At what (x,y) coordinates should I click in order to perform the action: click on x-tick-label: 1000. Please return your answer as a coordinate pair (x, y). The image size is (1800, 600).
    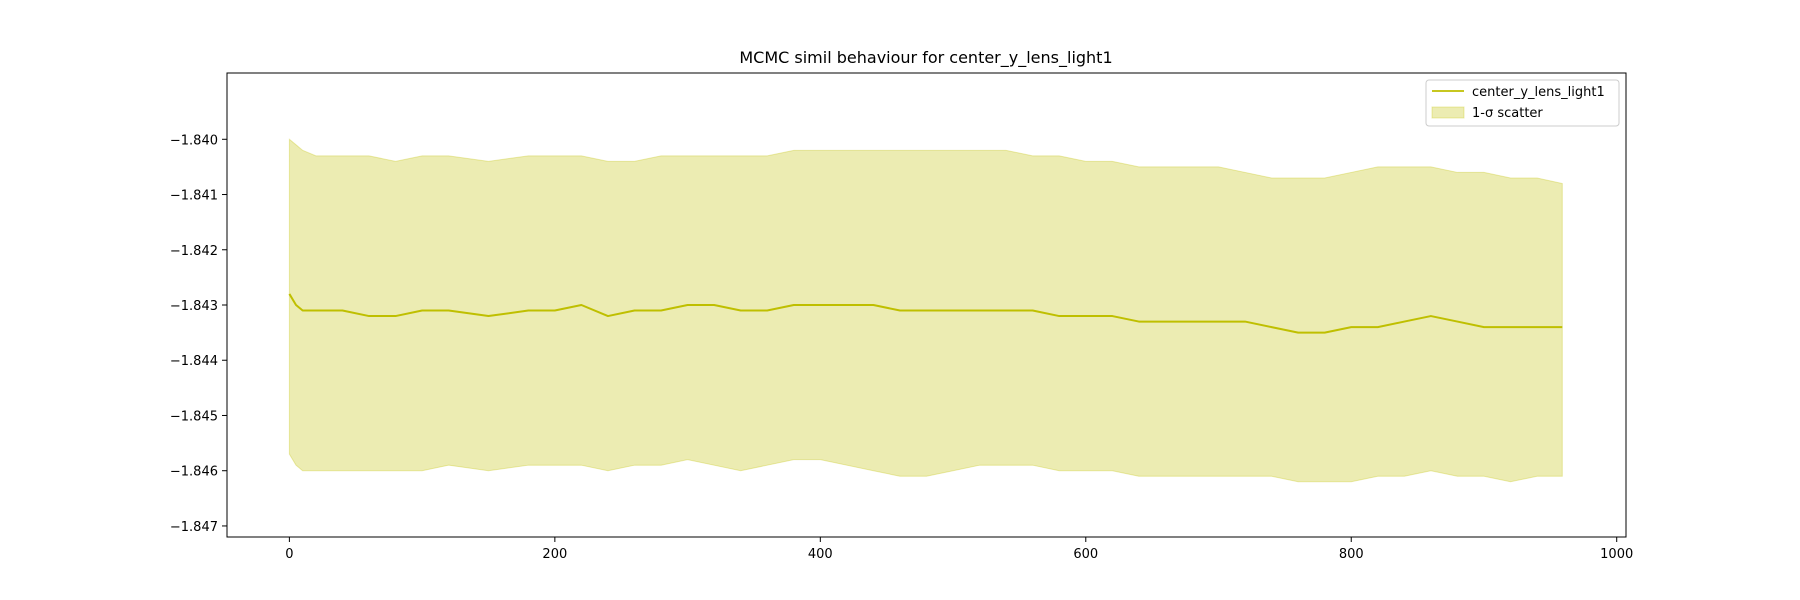
    Looking at the image, I should click on (1616, 554).